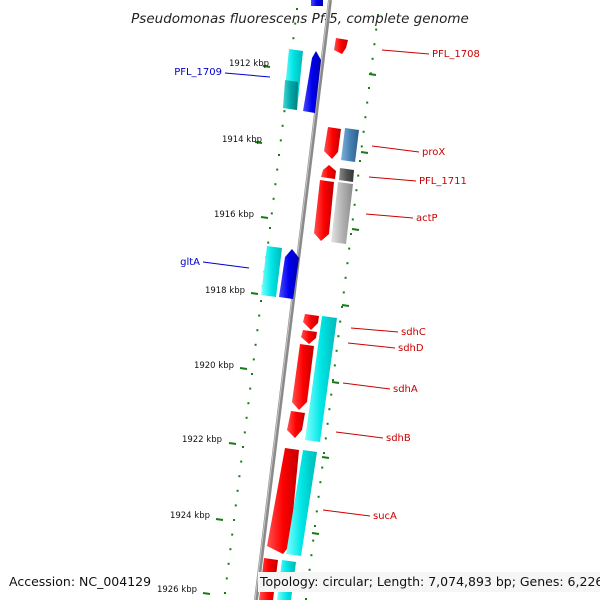 The image size is (600, 600). Describe the element at coordinates (202, 440) in the screenshot. I see `tick-label: 1922 kbp` at that location.